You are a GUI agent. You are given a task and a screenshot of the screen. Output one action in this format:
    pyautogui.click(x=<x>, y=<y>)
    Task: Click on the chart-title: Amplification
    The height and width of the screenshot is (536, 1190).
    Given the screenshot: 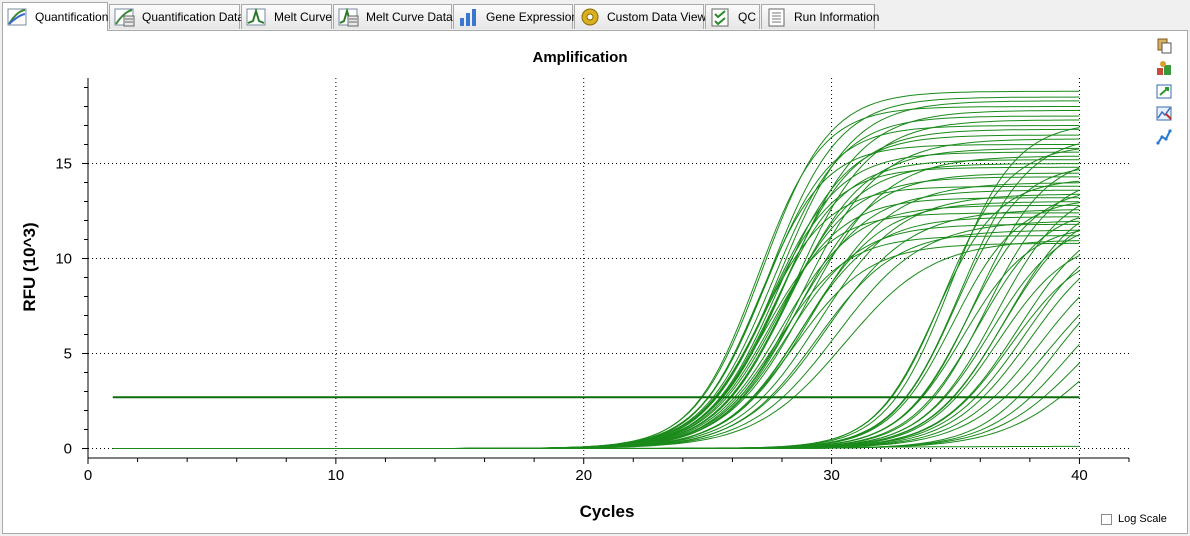 What is the action you would take?
    pyautogui.click(x=579, y=57)
    